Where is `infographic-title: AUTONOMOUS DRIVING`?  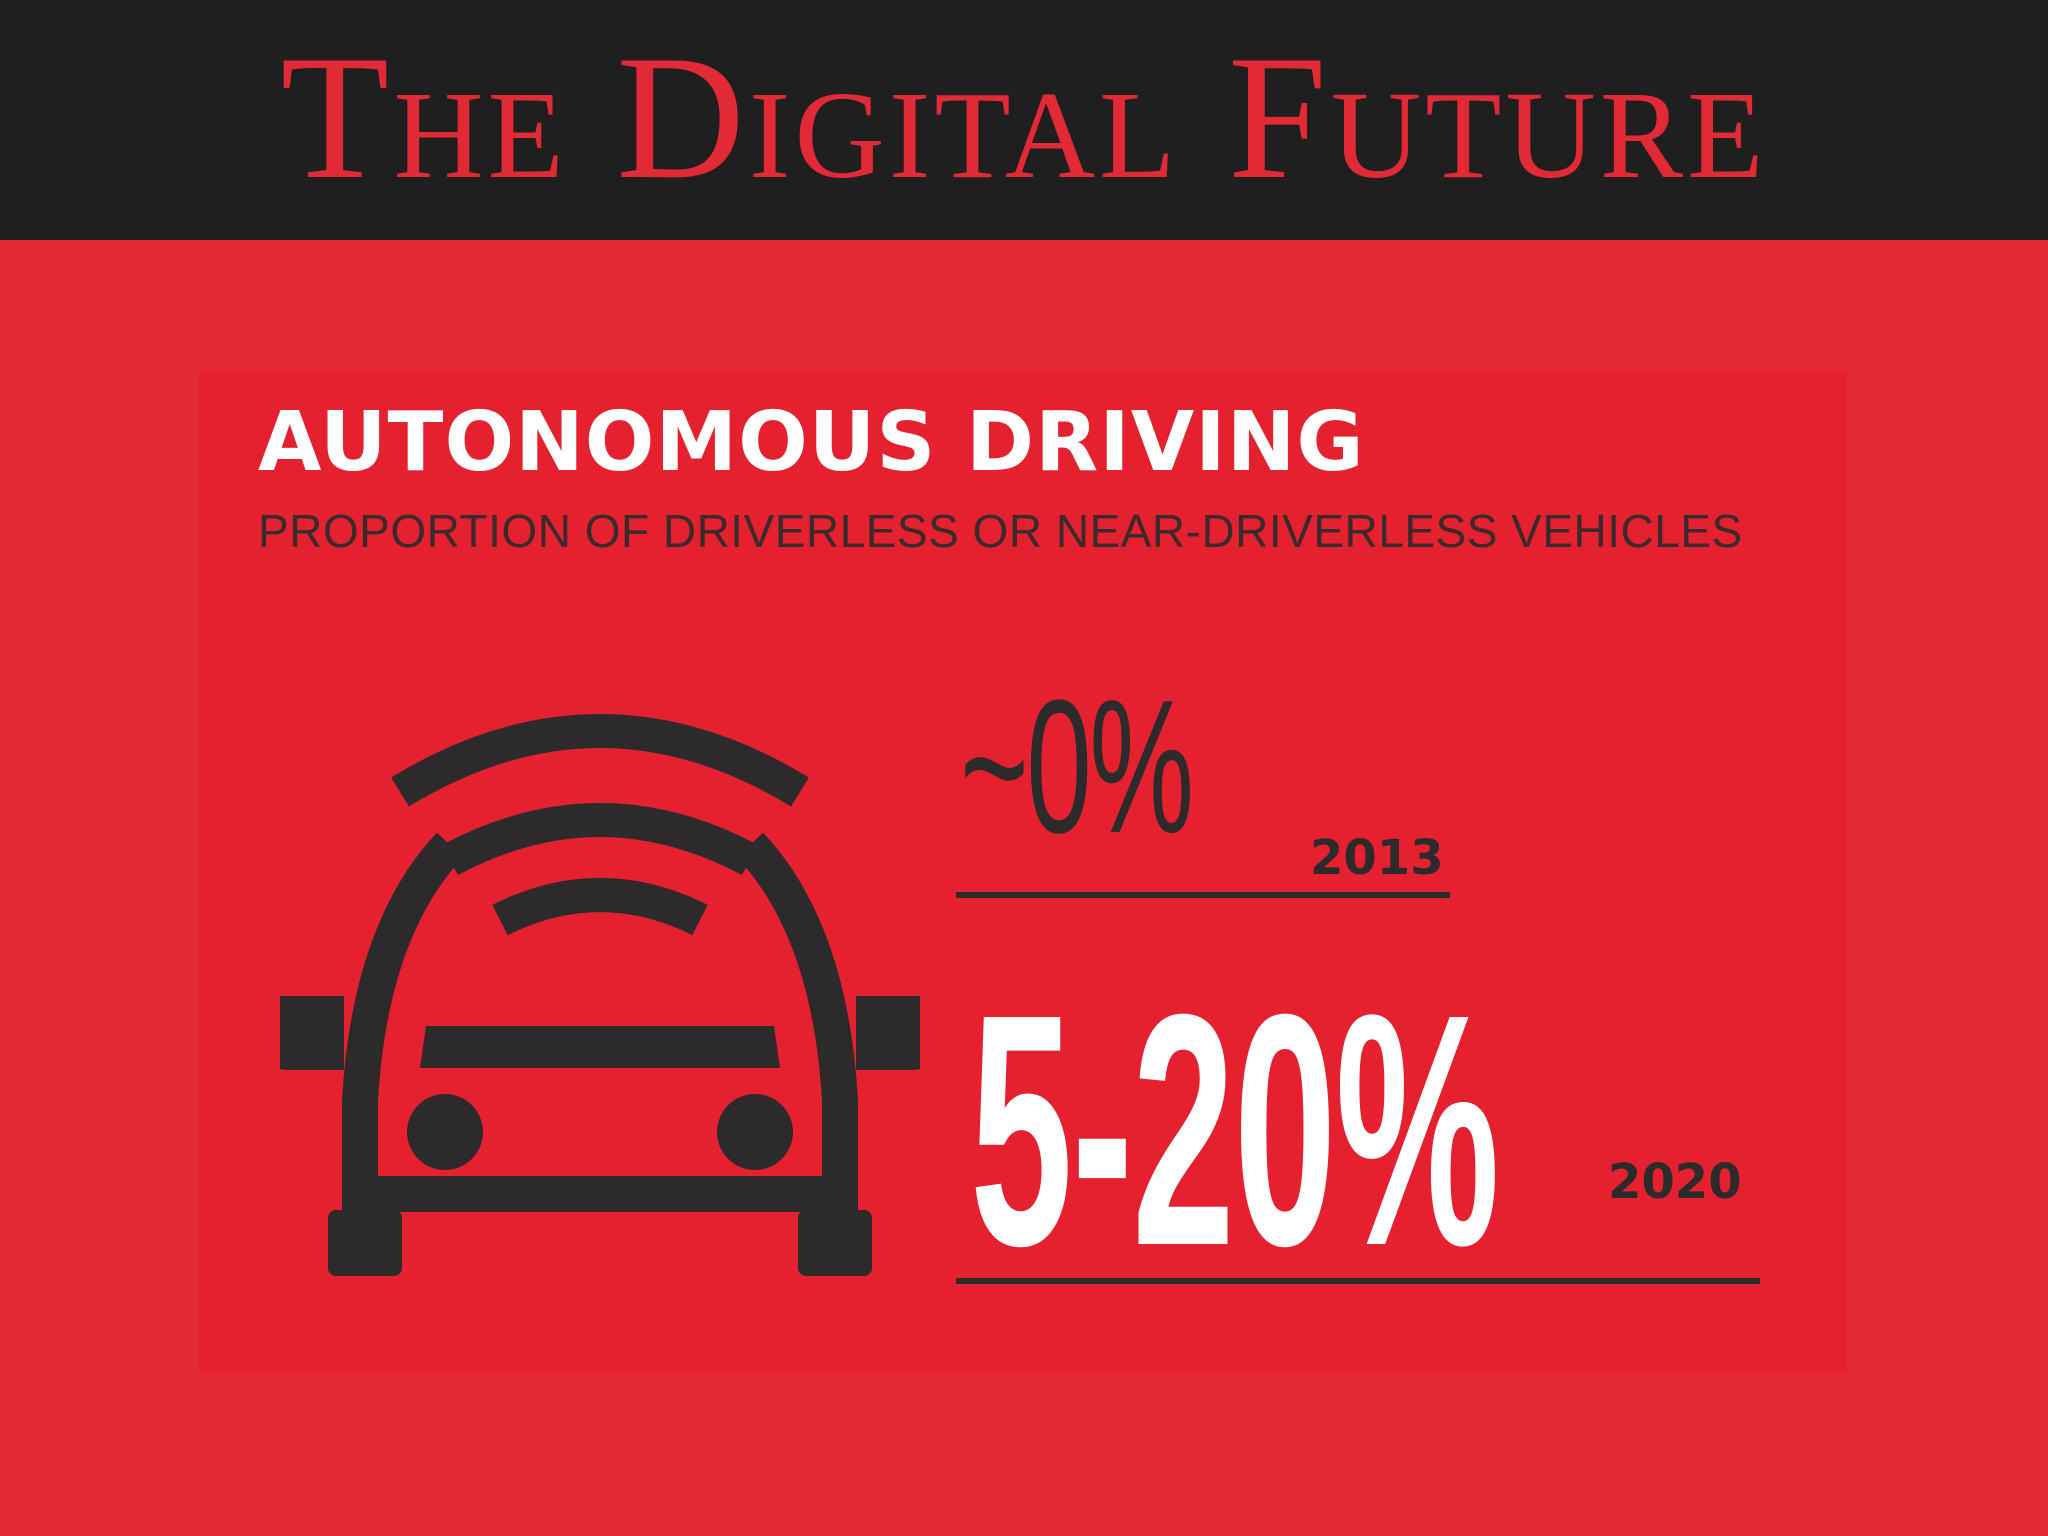 infographic-title: AUTONOMOUS DRIVING is located at coordinates (811, 442).